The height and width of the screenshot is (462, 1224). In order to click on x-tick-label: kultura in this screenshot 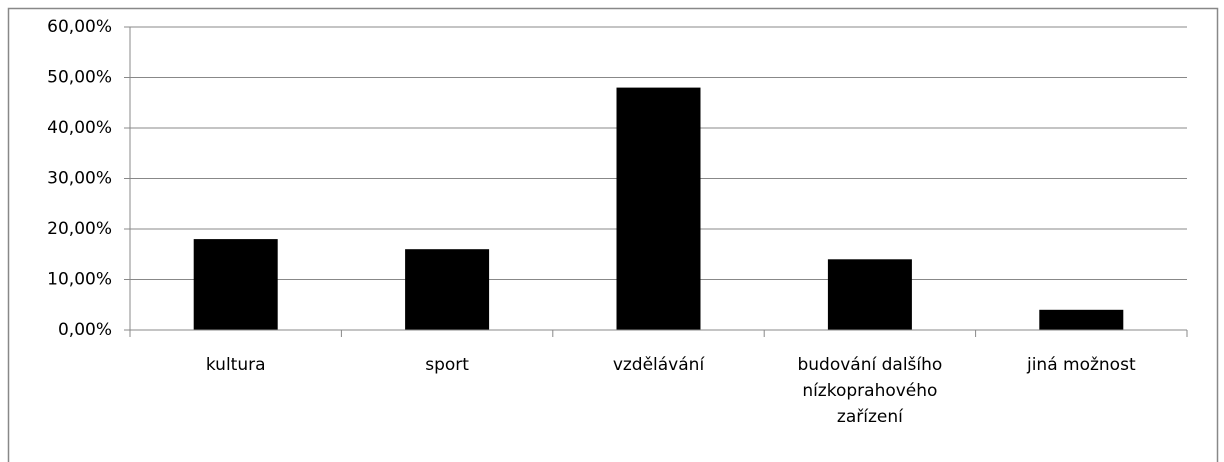, I will do `click(235, 365)`.